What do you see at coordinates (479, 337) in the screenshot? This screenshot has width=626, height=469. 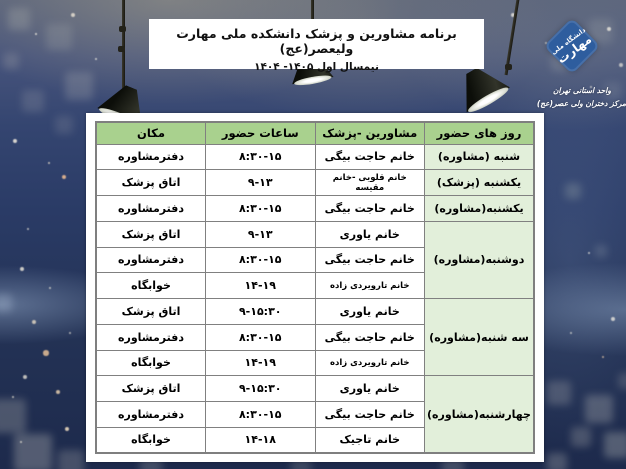 I see `day-cell: سه شنبه(مشاوره)` at bounding box center [479, 337].